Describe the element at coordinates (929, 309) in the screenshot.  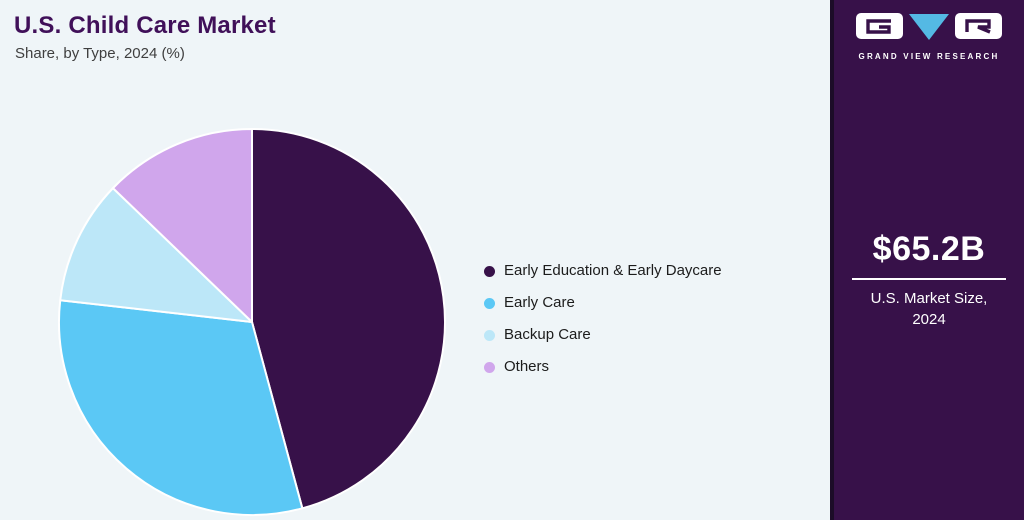
I see `market-size-label: U.S. Market Size, 2024` at that location.